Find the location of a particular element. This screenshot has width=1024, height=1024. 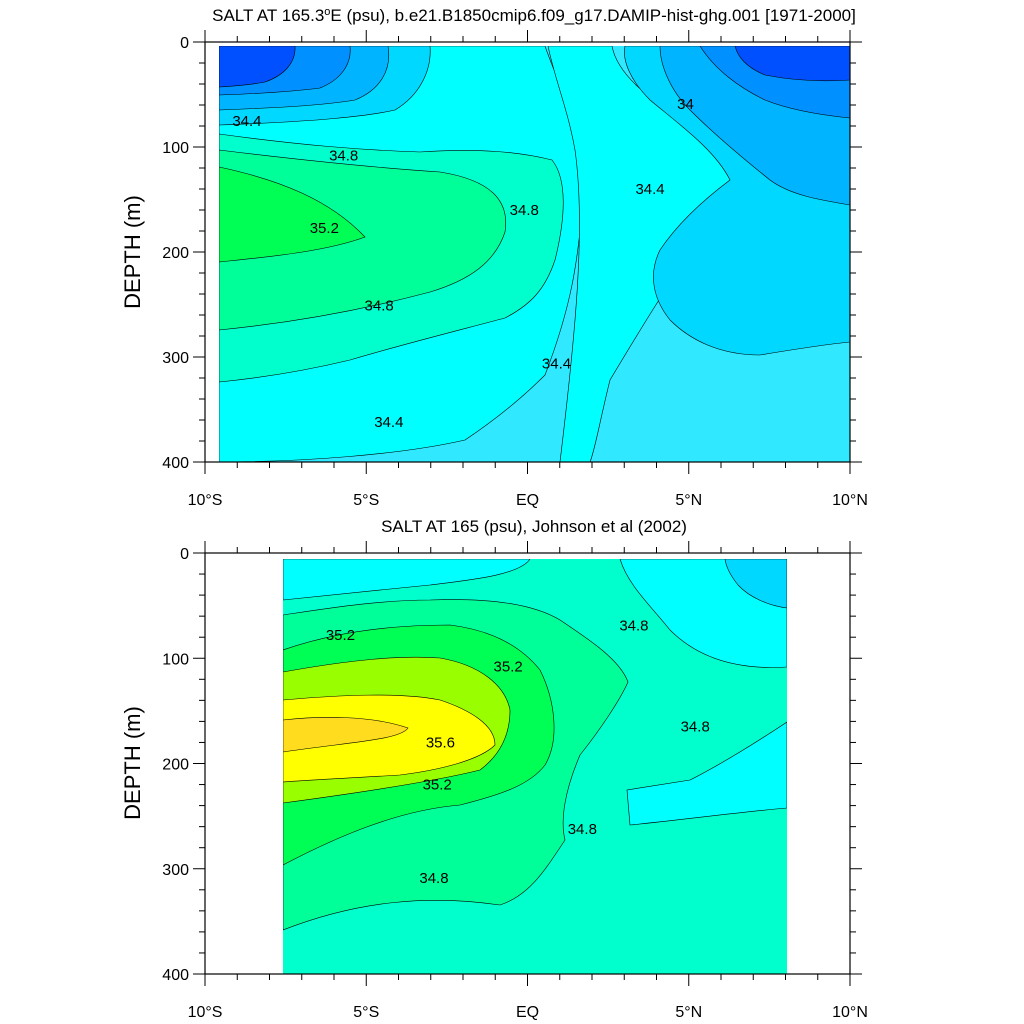

bottom-chart-title: SALT AT 165 (psu), Johnson et al (2002) is located at coordinates (534, 526).